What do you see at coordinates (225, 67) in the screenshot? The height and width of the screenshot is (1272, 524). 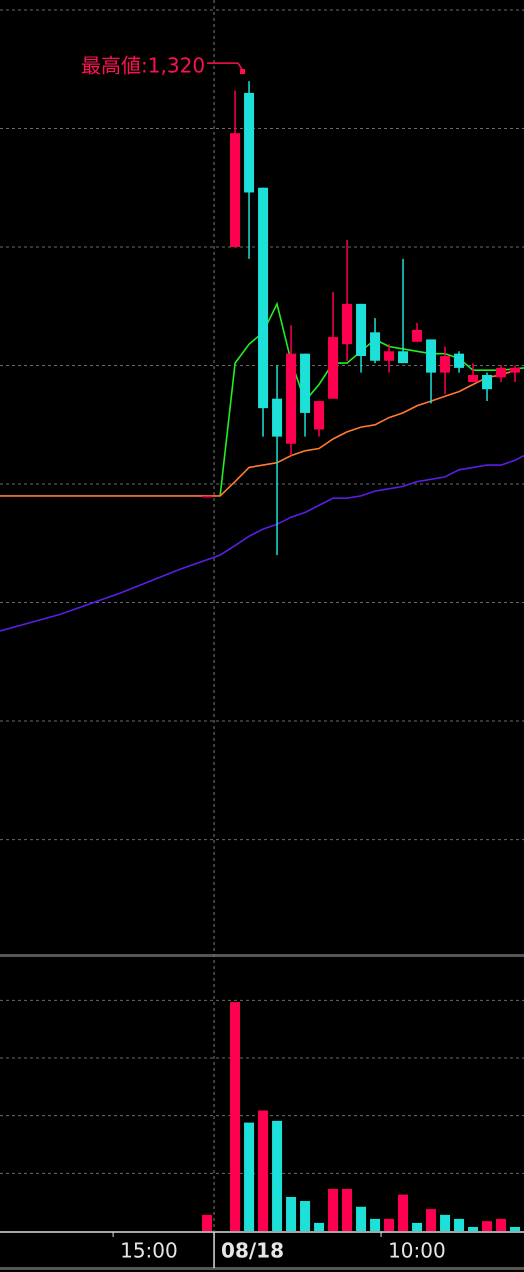 I see `annotation-leader` at bounding box center [225, 67].